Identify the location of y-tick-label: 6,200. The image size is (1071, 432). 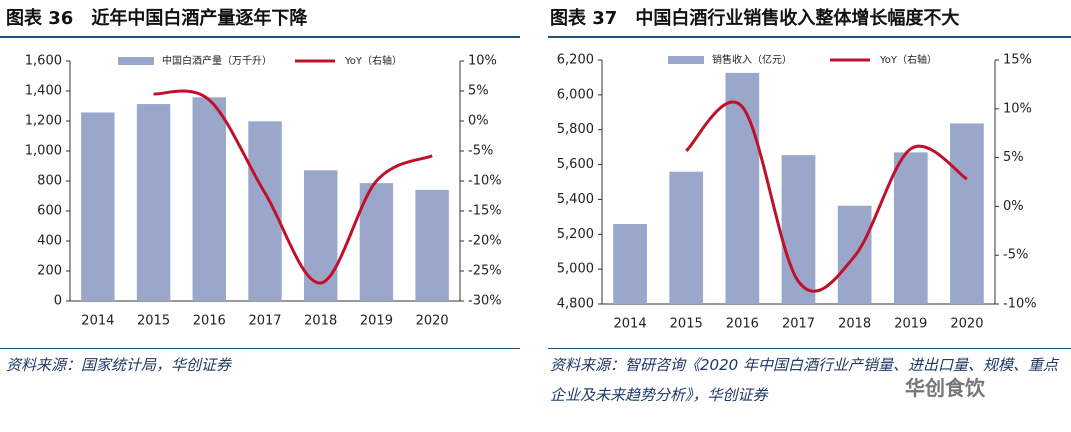
(575, 60).